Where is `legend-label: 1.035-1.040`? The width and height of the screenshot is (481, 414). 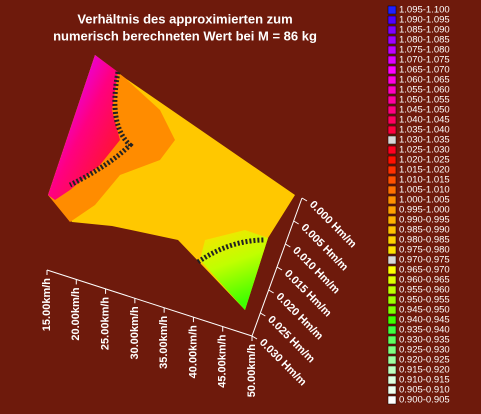 legend-label: 1.035-1.040 is located at coordinates (424, 130).